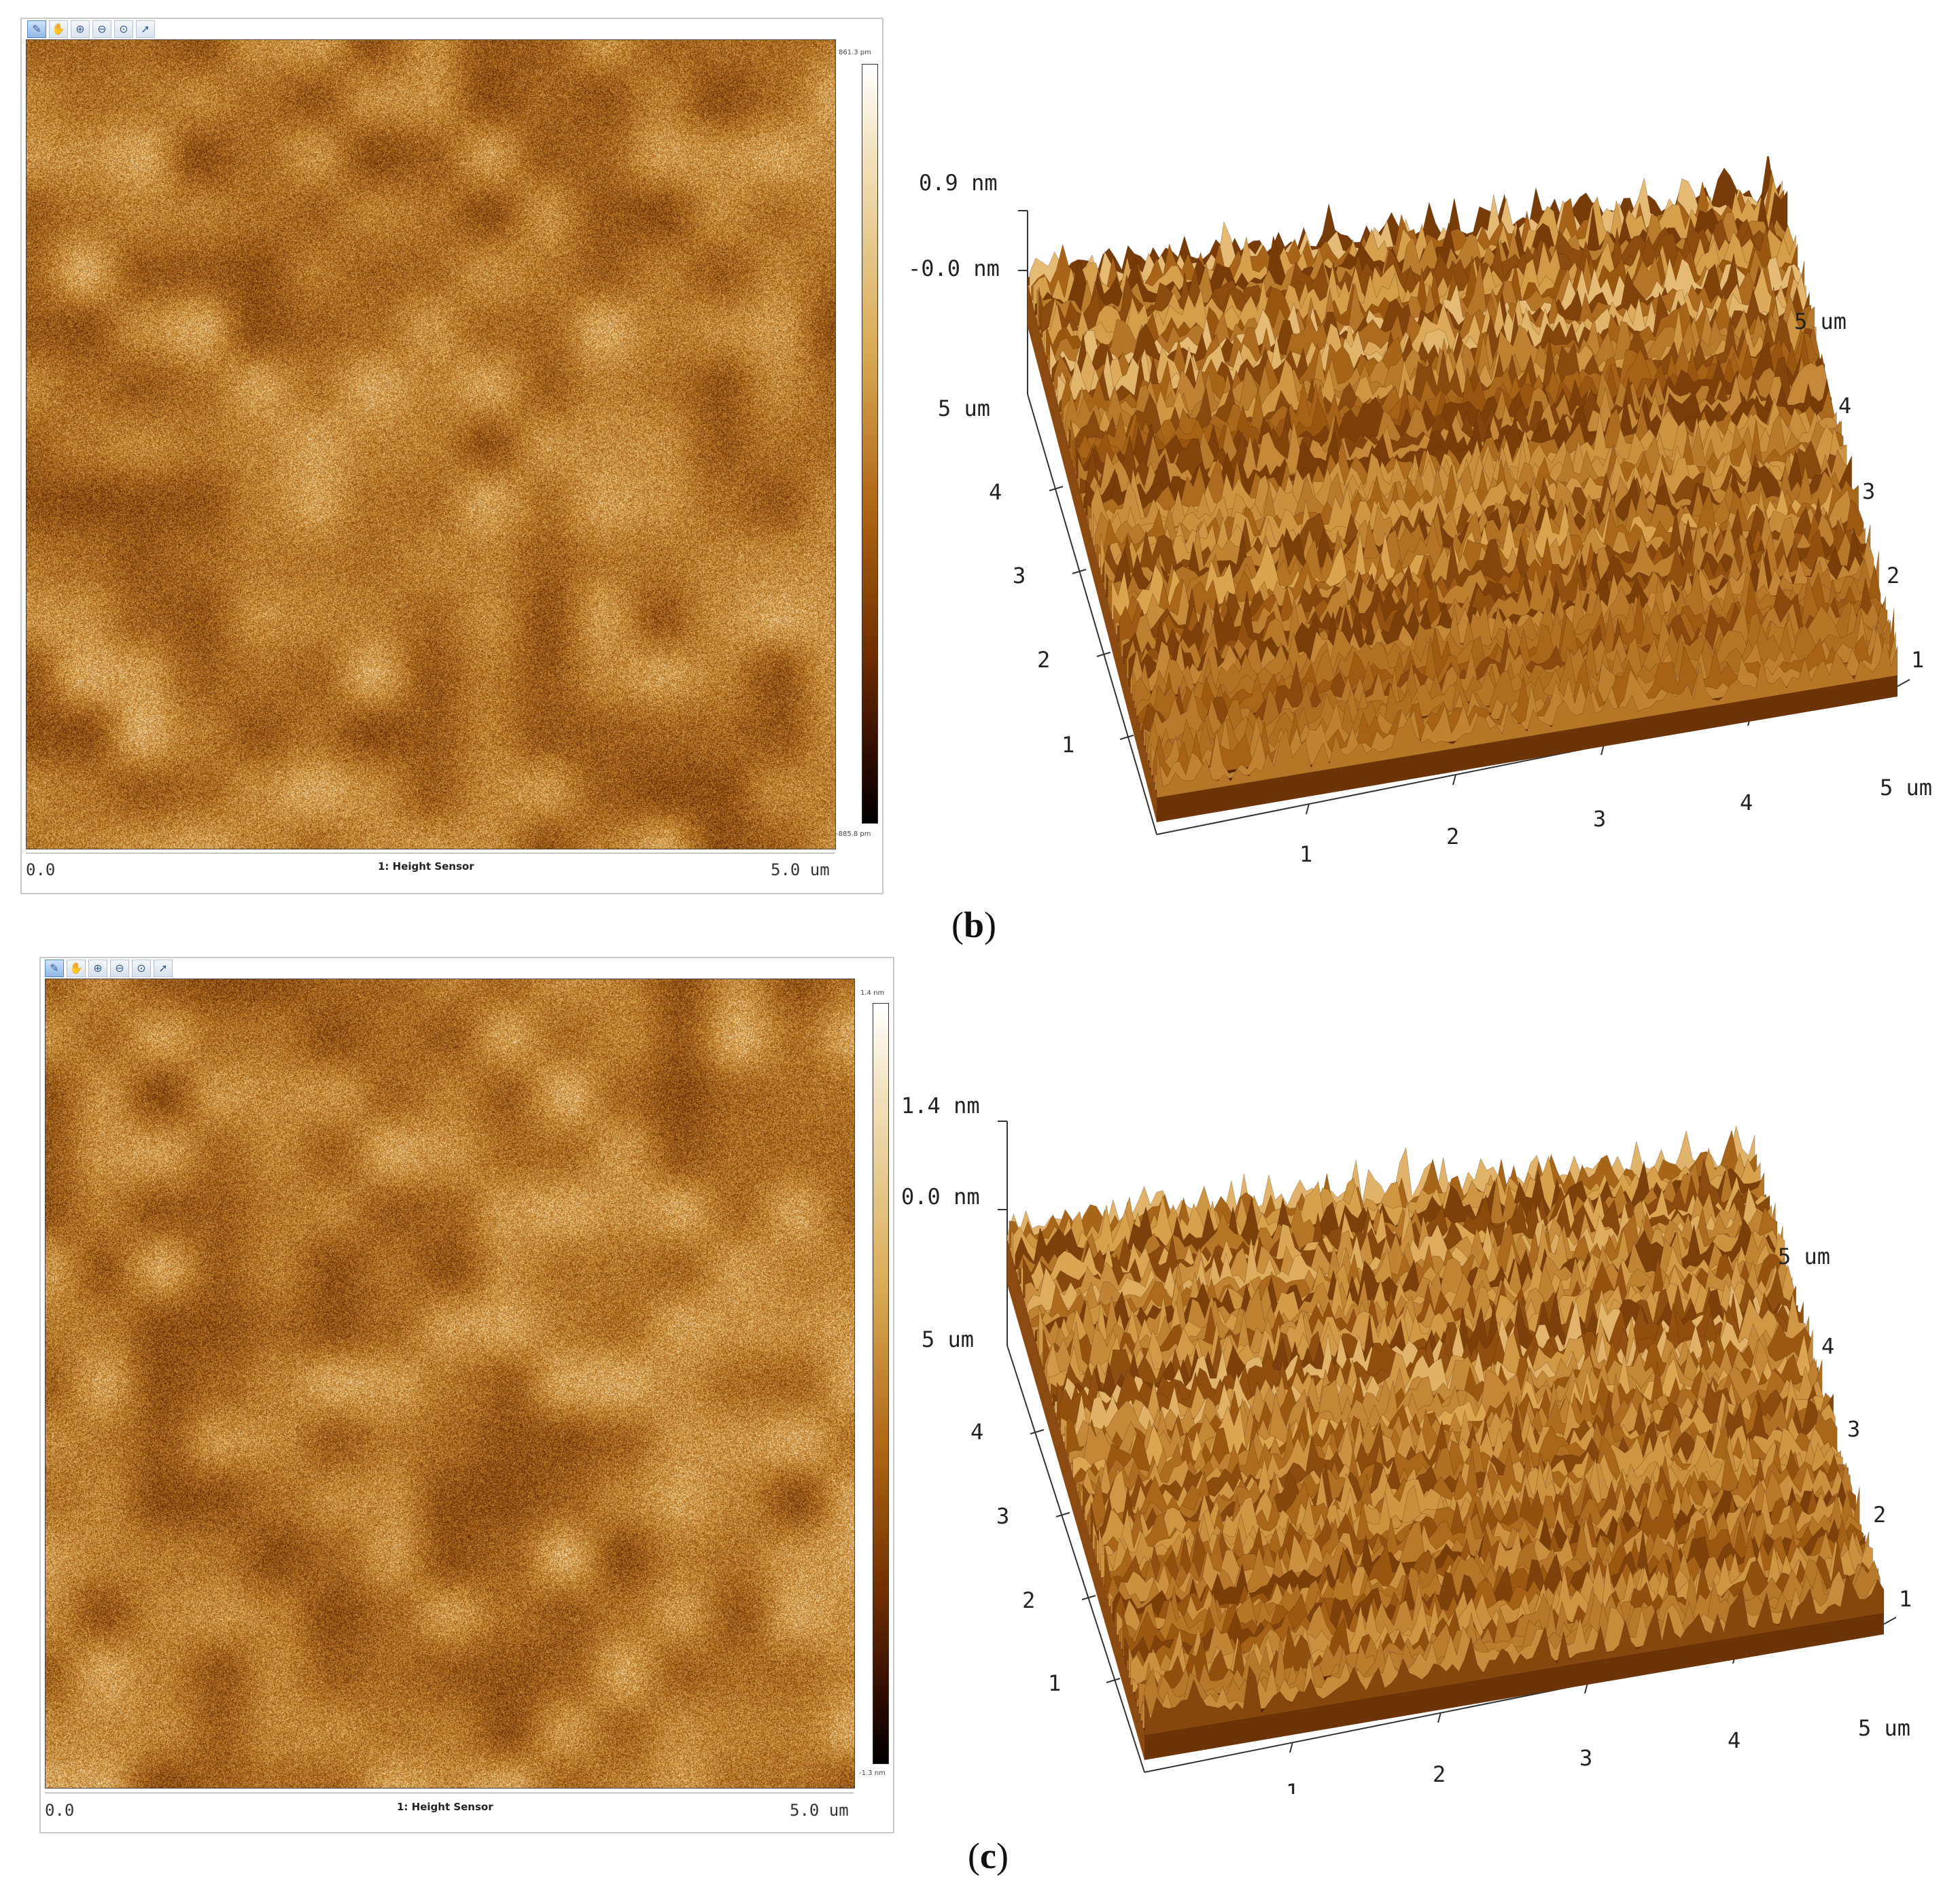 This screenshot has width=1960, height=1900. I want to click on surface-spikes-c, so click(1446, 1431).